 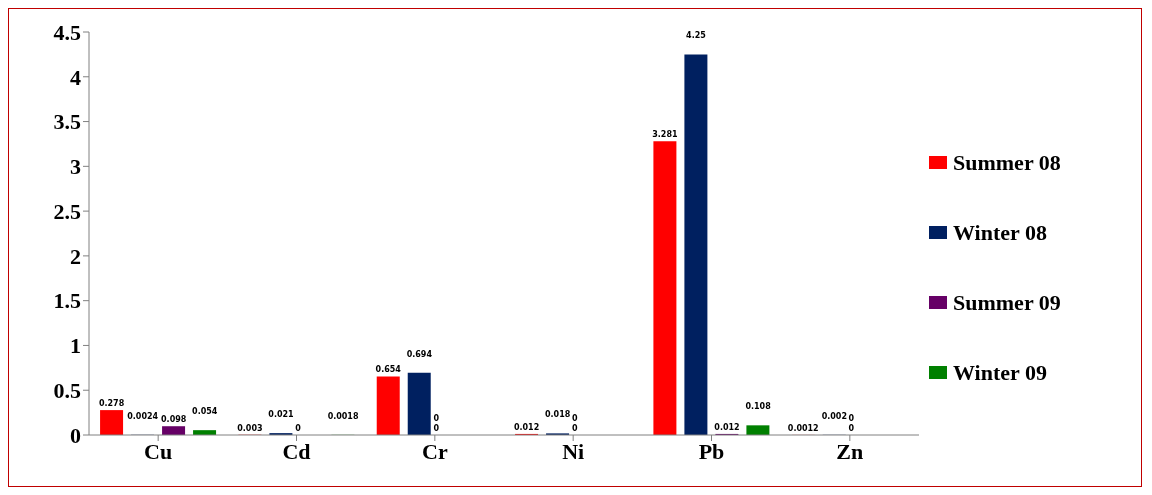 I want to click on y-tick-label: 3.5, so click(x=67, y=122).